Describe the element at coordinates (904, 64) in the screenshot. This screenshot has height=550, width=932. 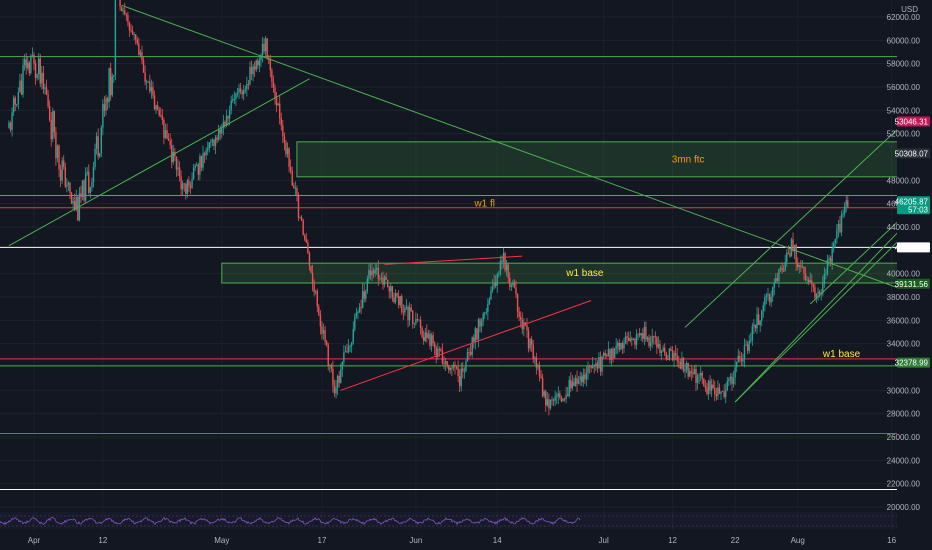
I see `price-axis-tick: 58000.00` at that location.